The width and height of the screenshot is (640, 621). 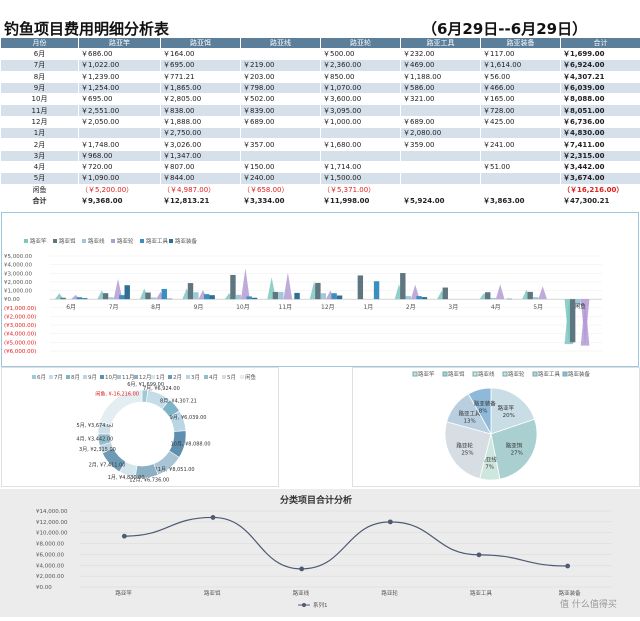 What do you see at coordinates (441, 144) in the screenshot?
I see `table-cell: ￥359.00` at bounding box center [441, 144].